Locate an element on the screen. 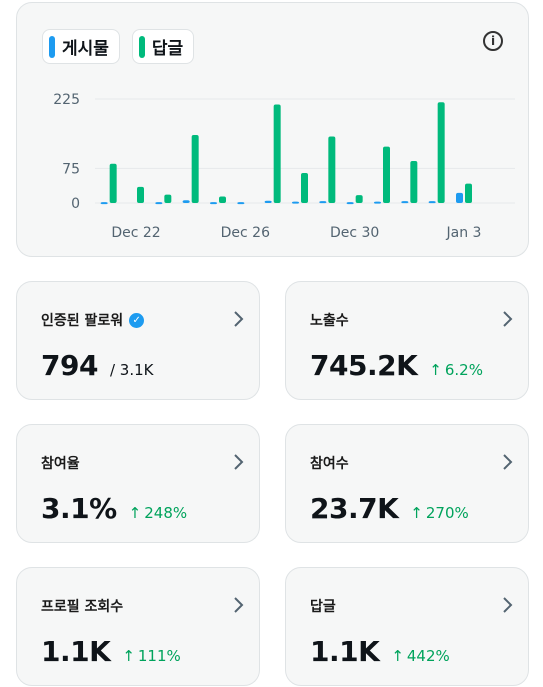 Image resolution: width=543 pixels, height=687 pixels. x-tick-label: Dec 22 is located at coordinates (135, 233).